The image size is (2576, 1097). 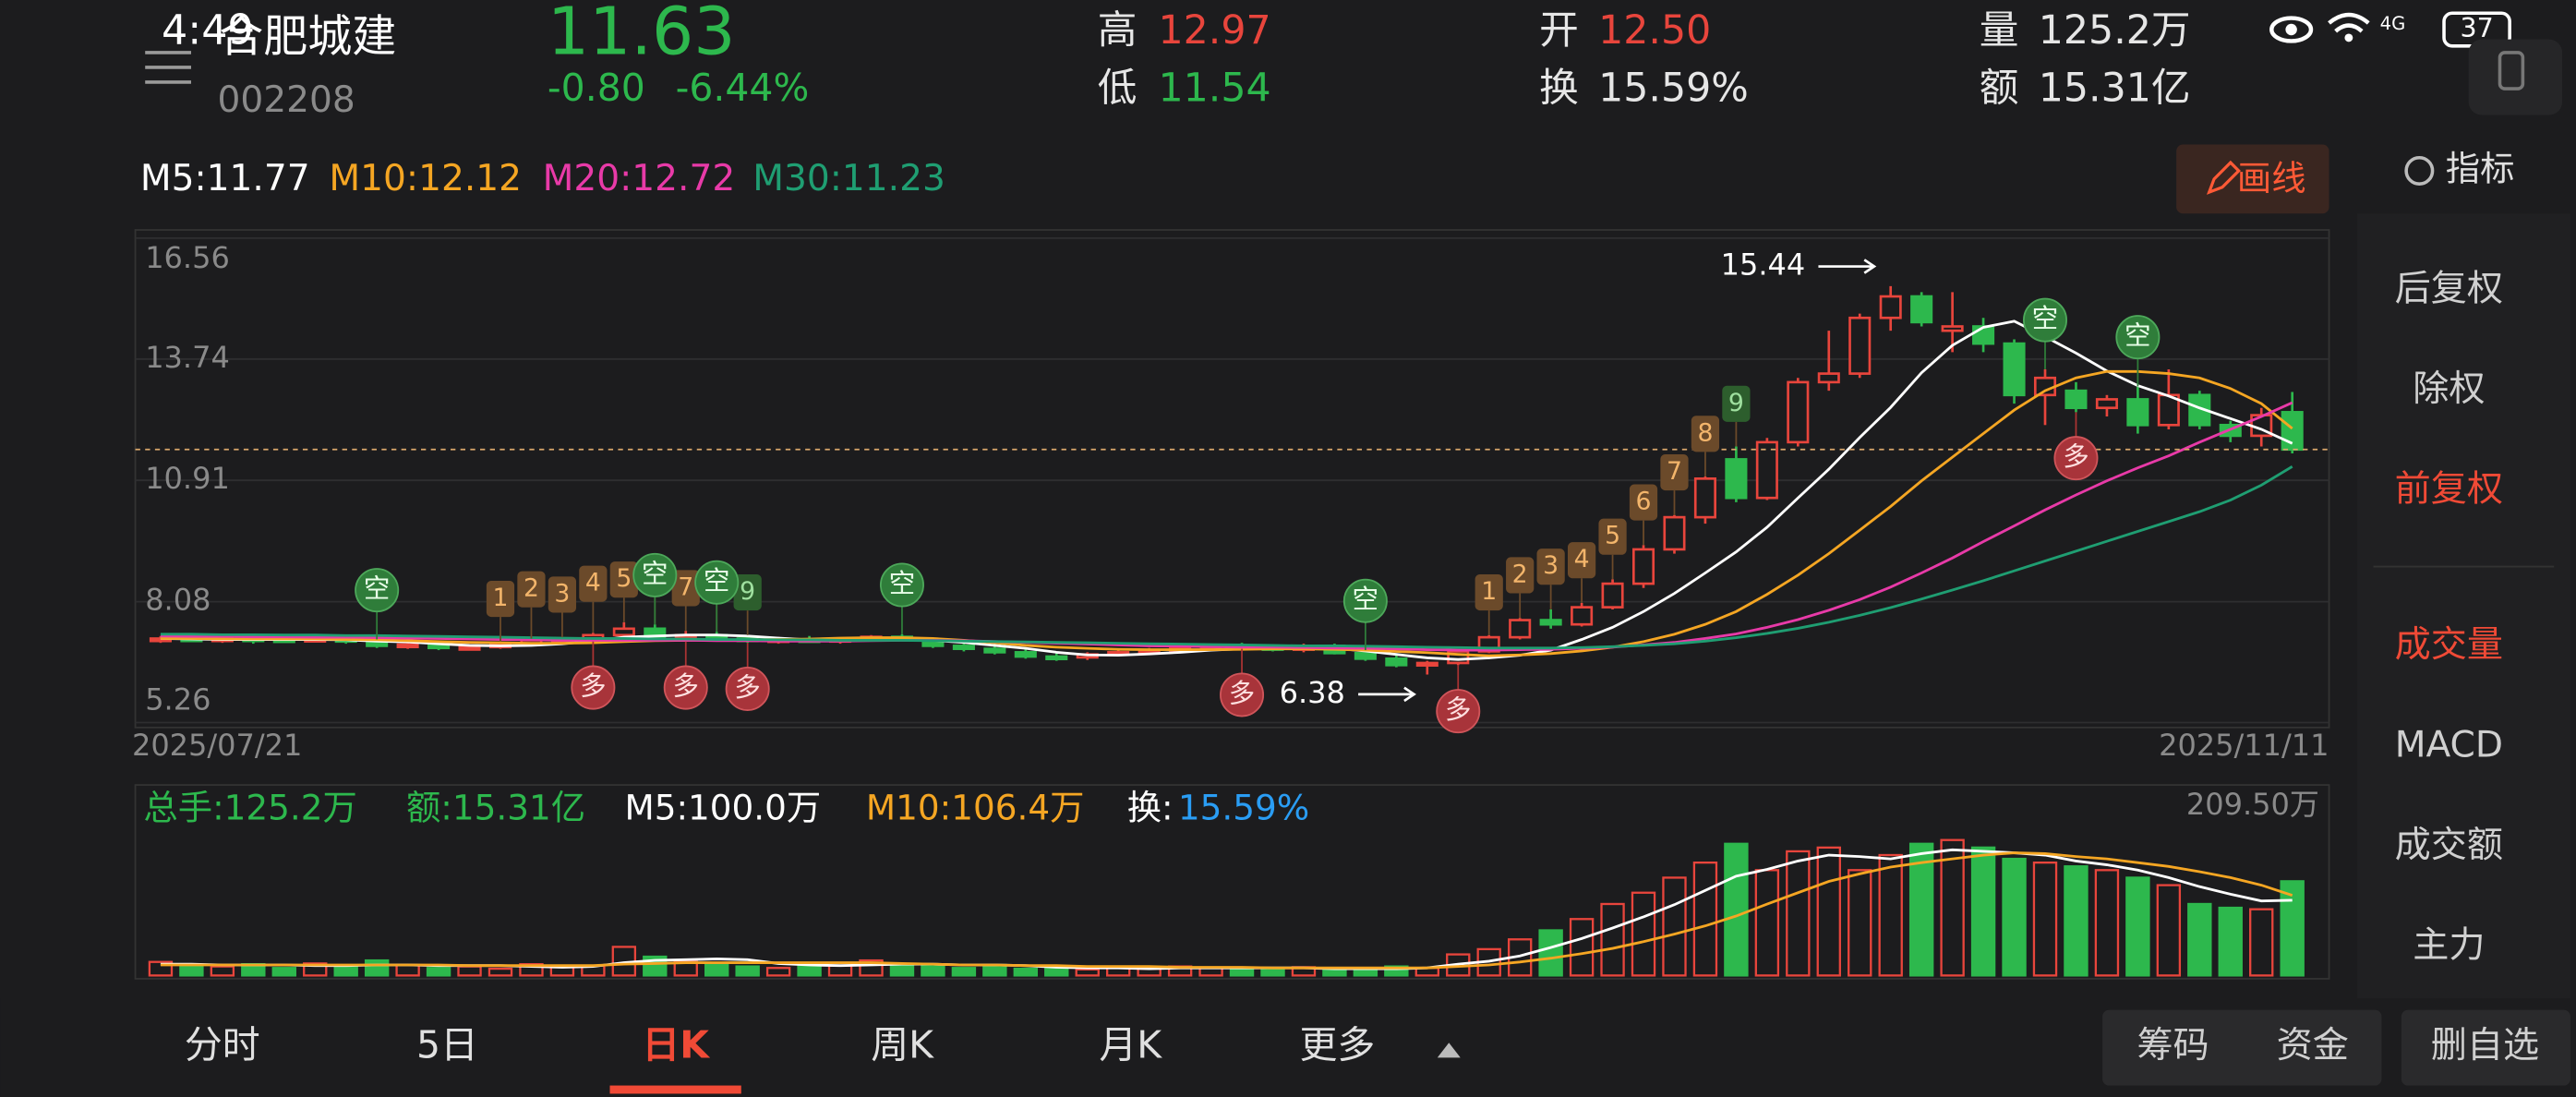 I want to click on tab: 分时, so click(x=222, y=1045).